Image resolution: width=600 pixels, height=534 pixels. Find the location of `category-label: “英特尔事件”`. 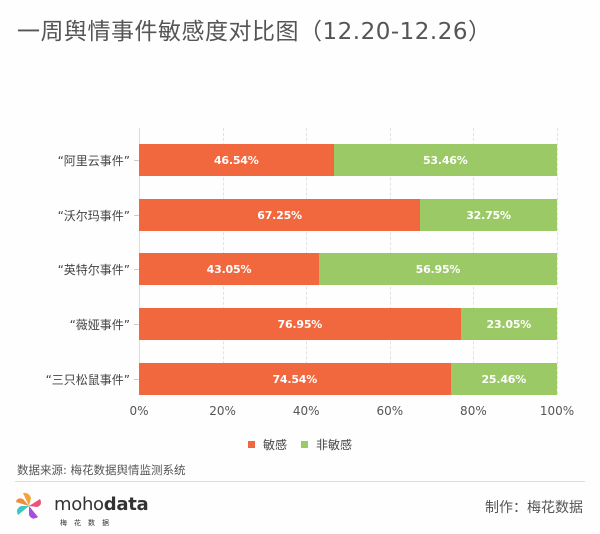

category-label: “英特尔事件” is located at coordinates (93, 270).